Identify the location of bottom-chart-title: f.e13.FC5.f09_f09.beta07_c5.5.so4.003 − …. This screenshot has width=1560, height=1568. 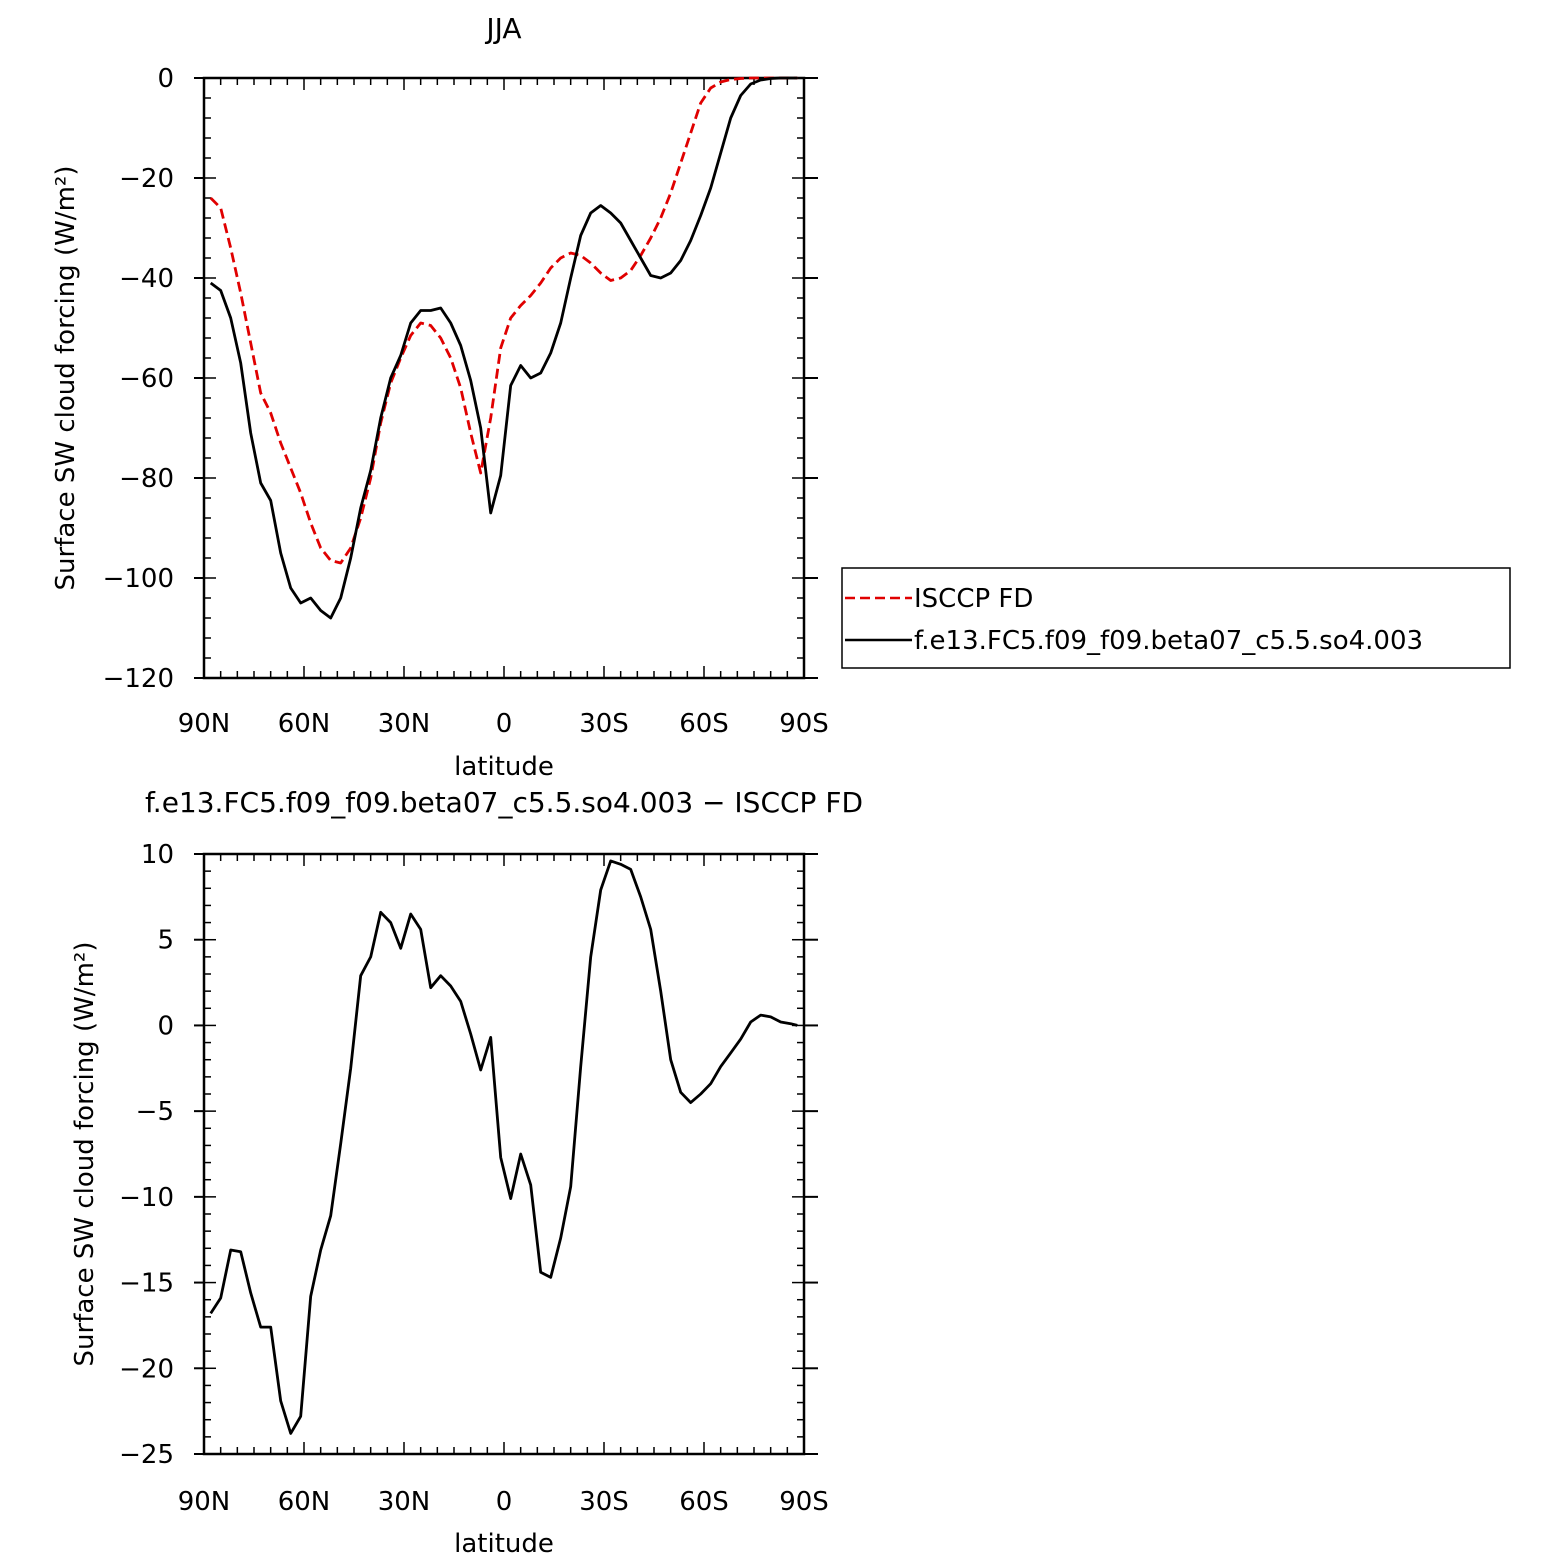
(504, 802).